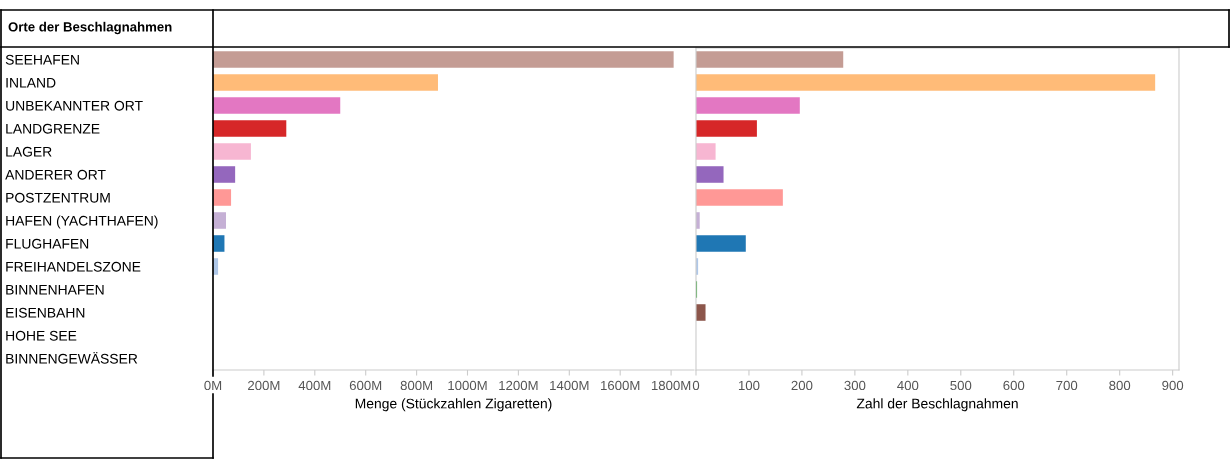  I want to click on x-tick-label: 1400M, so click(569, 385).